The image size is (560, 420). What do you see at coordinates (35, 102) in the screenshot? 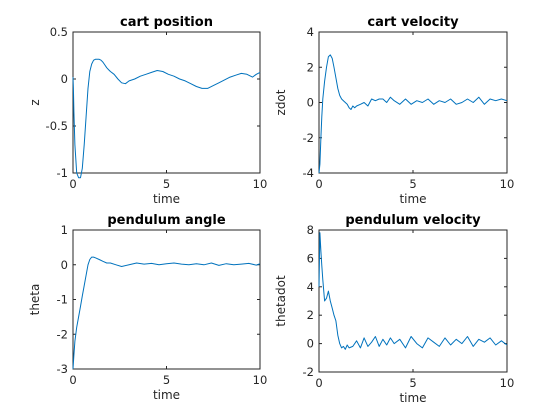
I see `y-axis-label: z` at bounding box center [35, 102].